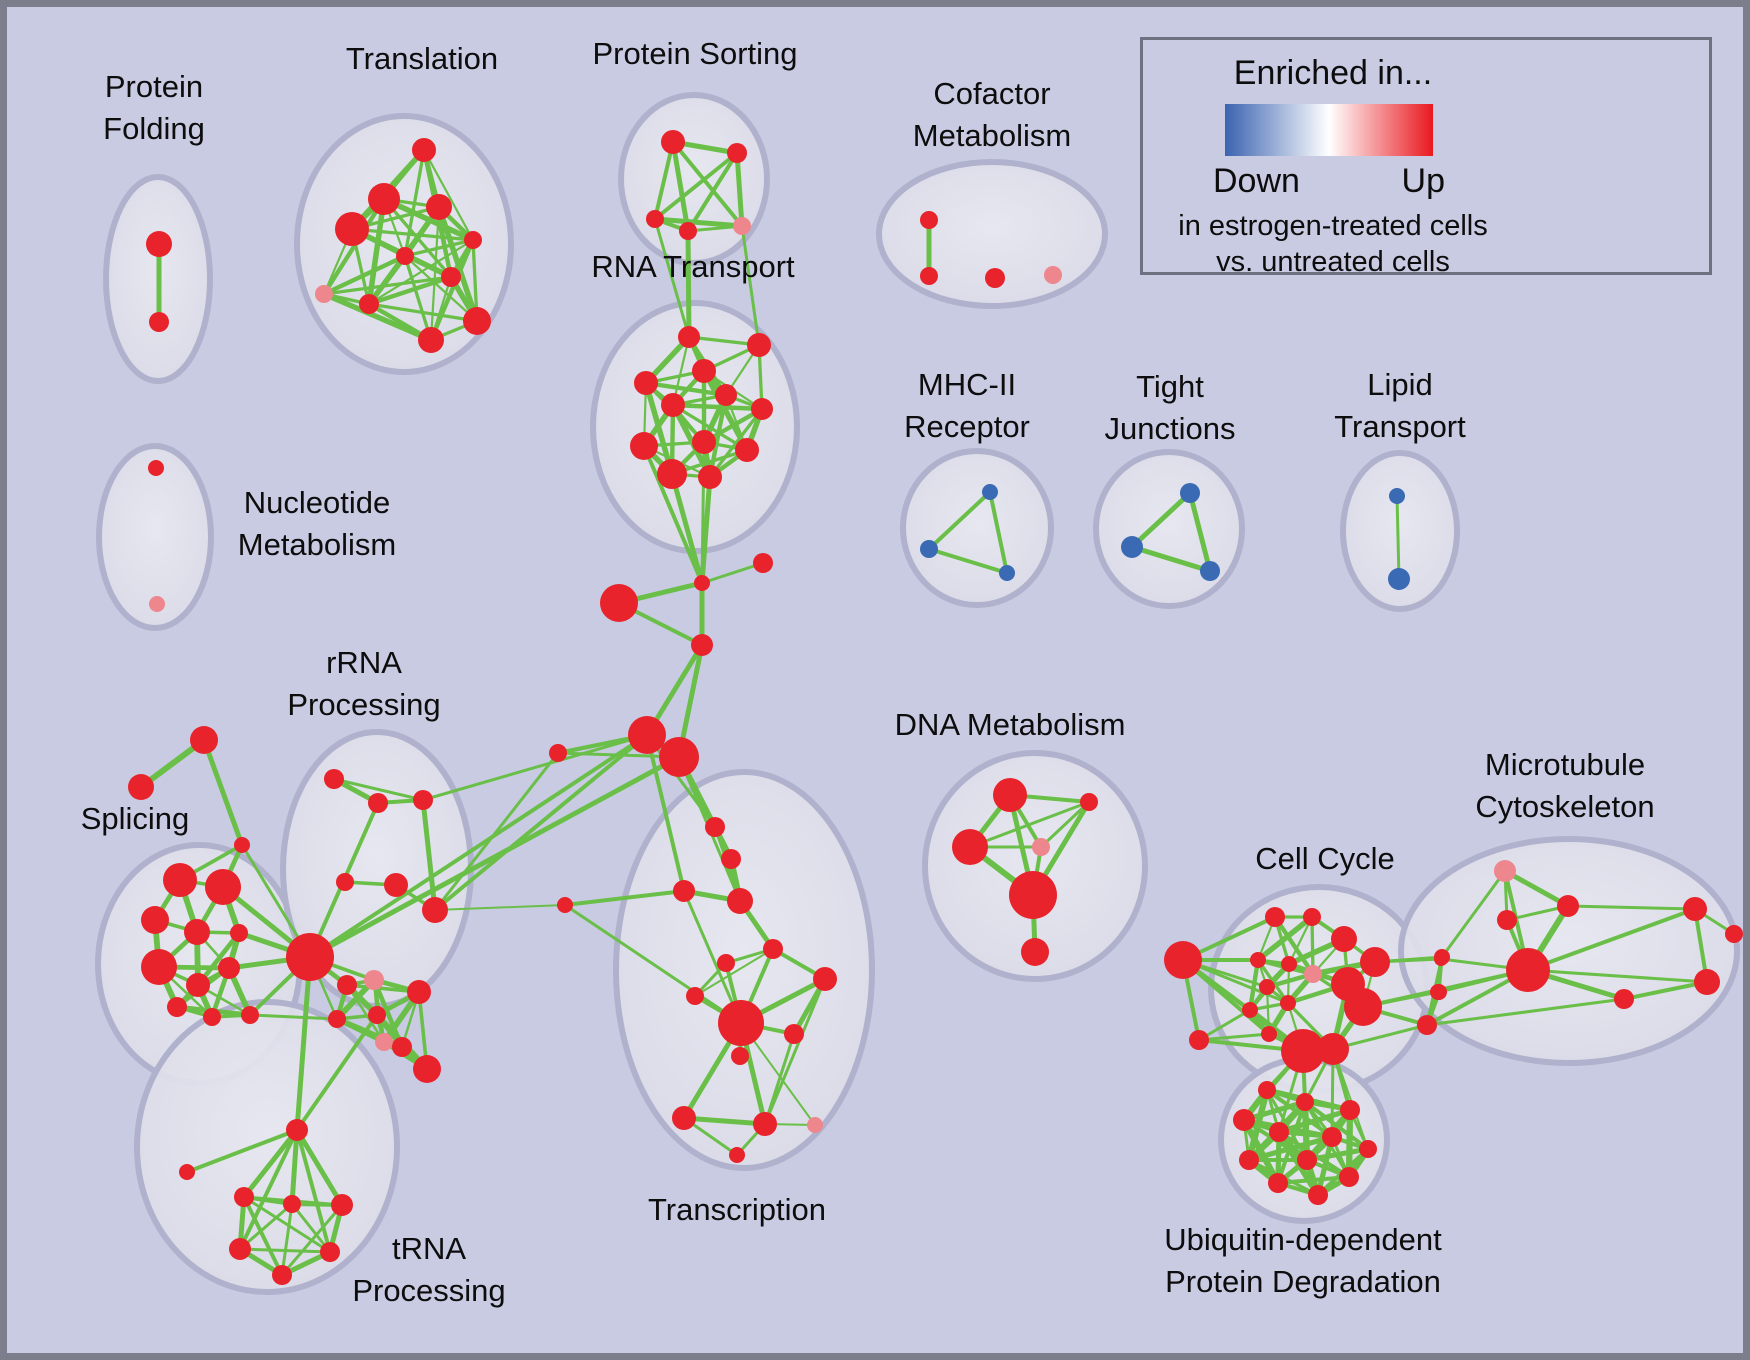  Describe the element at coordinates (992, 135) in the screenshot. I see `cofactor-metabolism-label: Metabolism` at that location.